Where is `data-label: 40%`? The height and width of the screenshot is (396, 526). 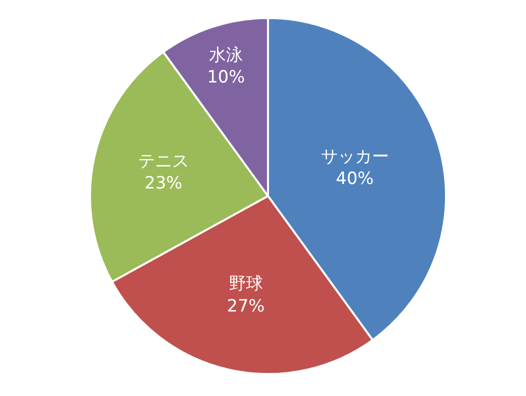 data-label: 40% is located at coordinates (355, 178).